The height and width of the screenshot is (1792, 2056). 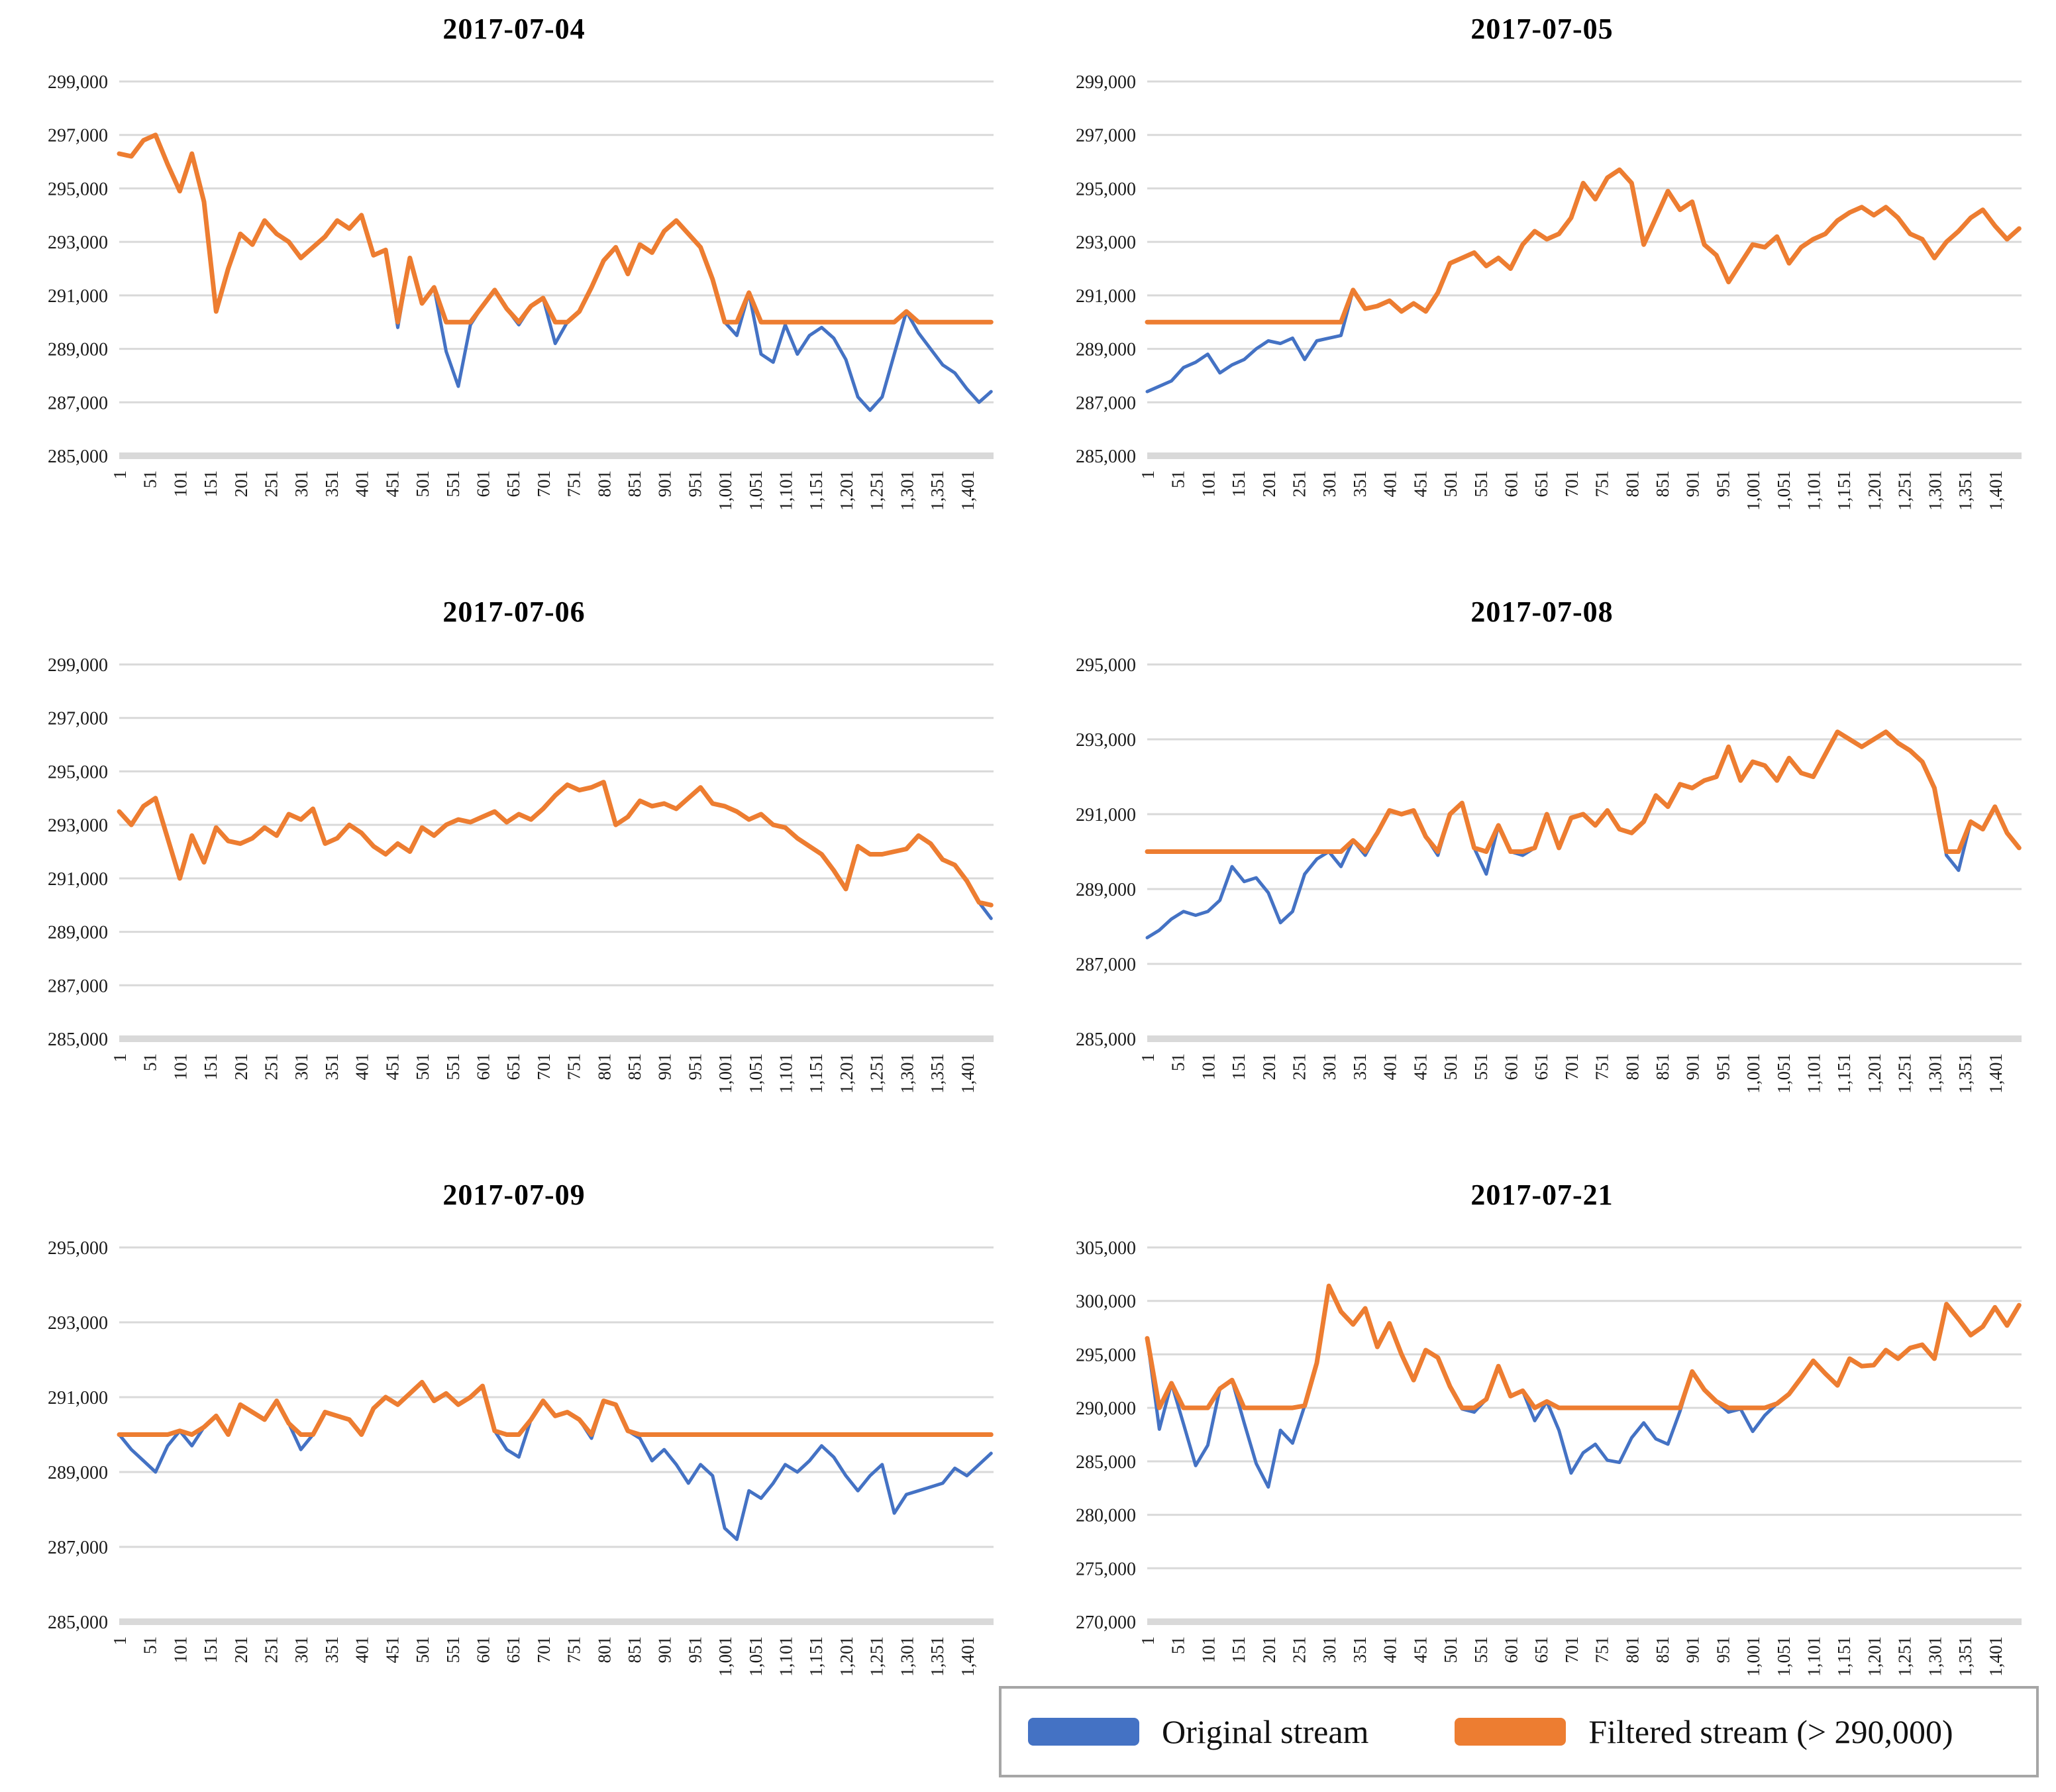 I want to click on legend-item-original-stream: Original stream, so click(x=1198, y=1732).